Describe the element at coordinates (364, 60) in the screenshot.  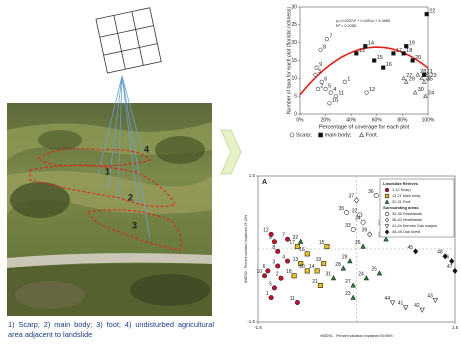
I see `plot-frame` at that location.